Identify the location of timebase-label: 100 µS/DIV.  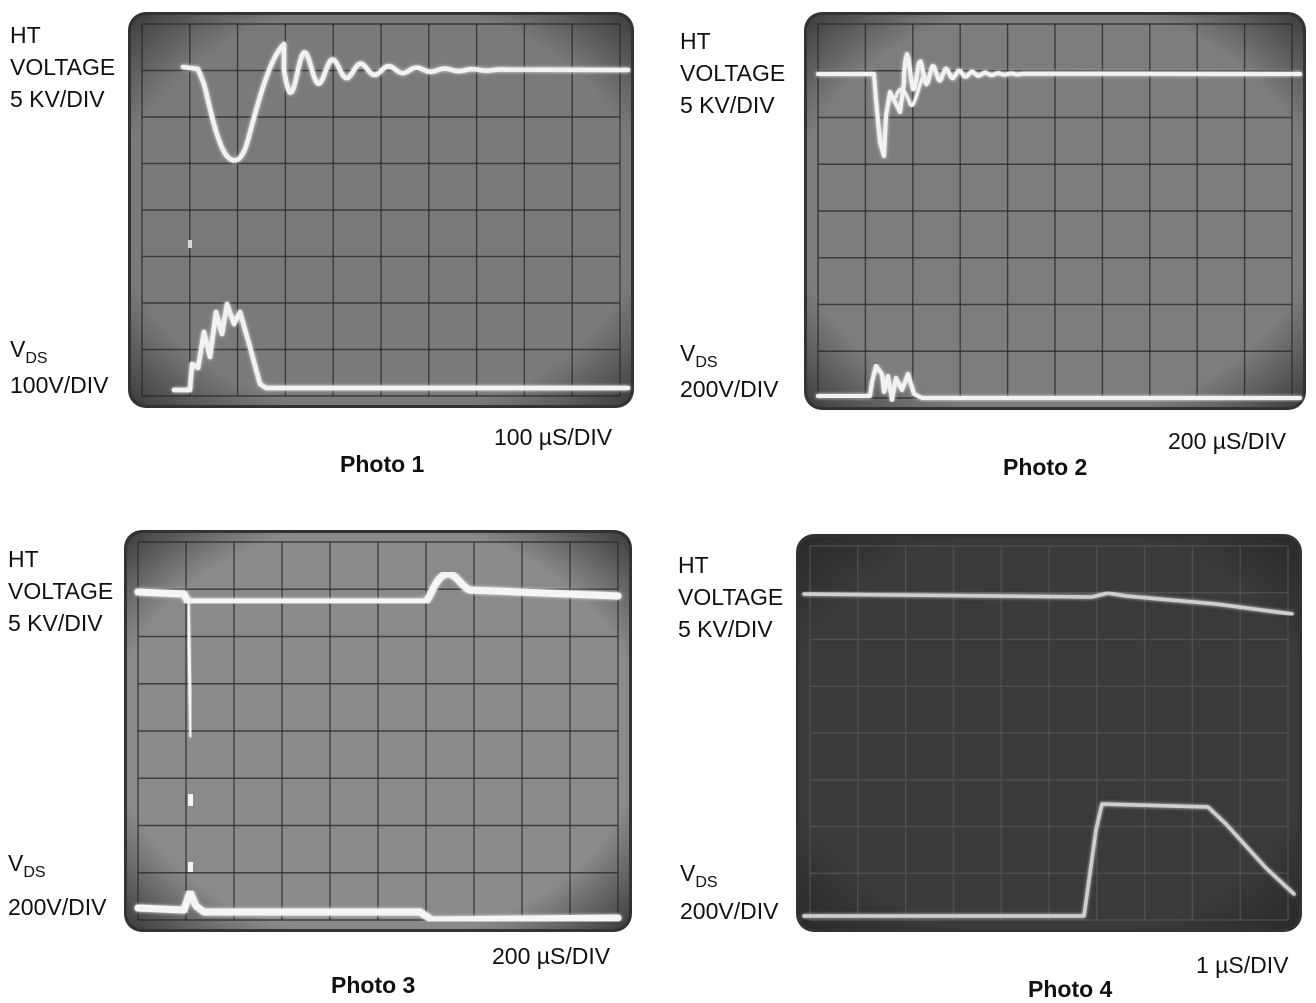
(553, 437).